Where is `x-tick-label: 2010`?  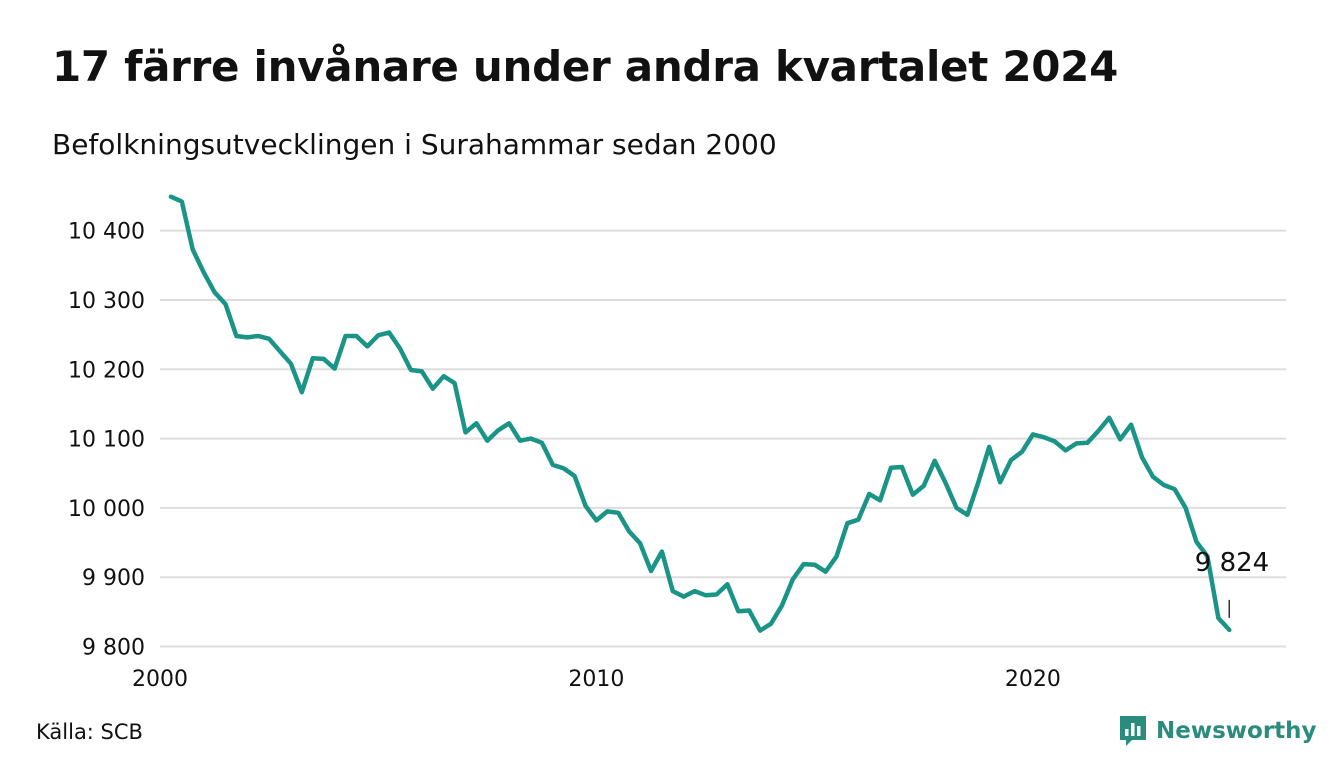 x-tick-label: 2010 is located at coordinates (596, 679).